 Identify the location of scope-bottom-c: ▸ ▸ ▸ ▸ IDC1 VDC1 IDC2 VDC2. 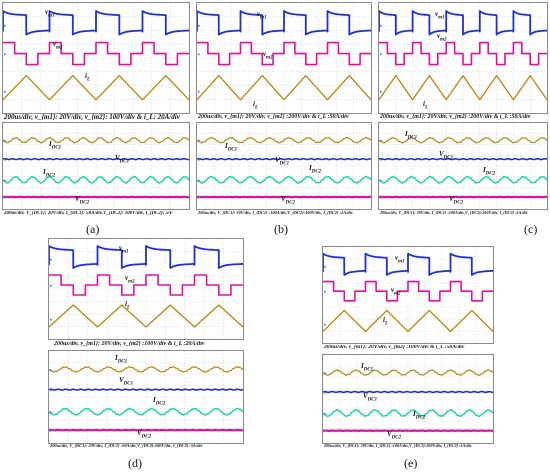
(463, 166).